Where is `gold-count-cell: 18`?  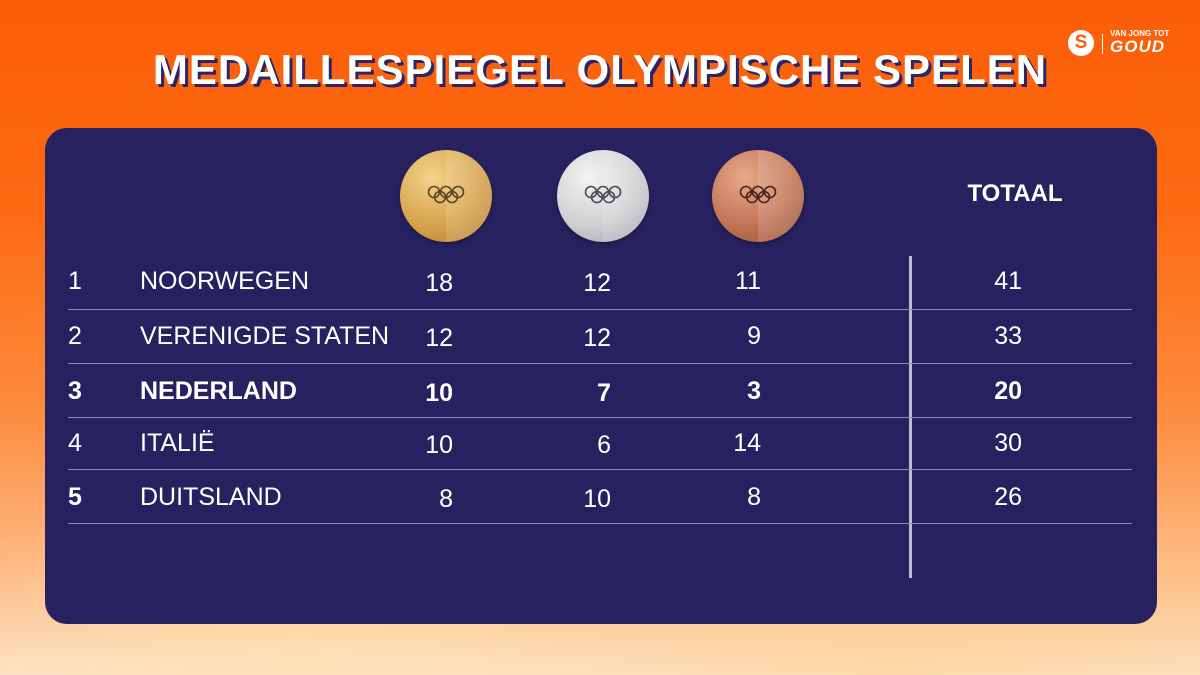 gold-count-cell: 18 is located at coordinates (439, 283).